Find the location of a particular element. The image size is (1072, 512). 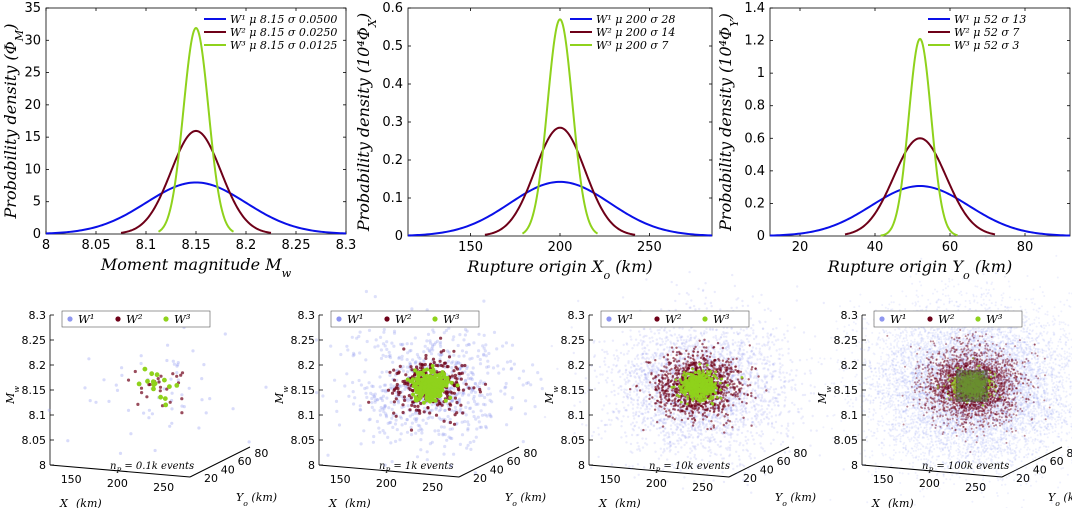

y-tick-label: 60 is located at coordinates (245, 461).